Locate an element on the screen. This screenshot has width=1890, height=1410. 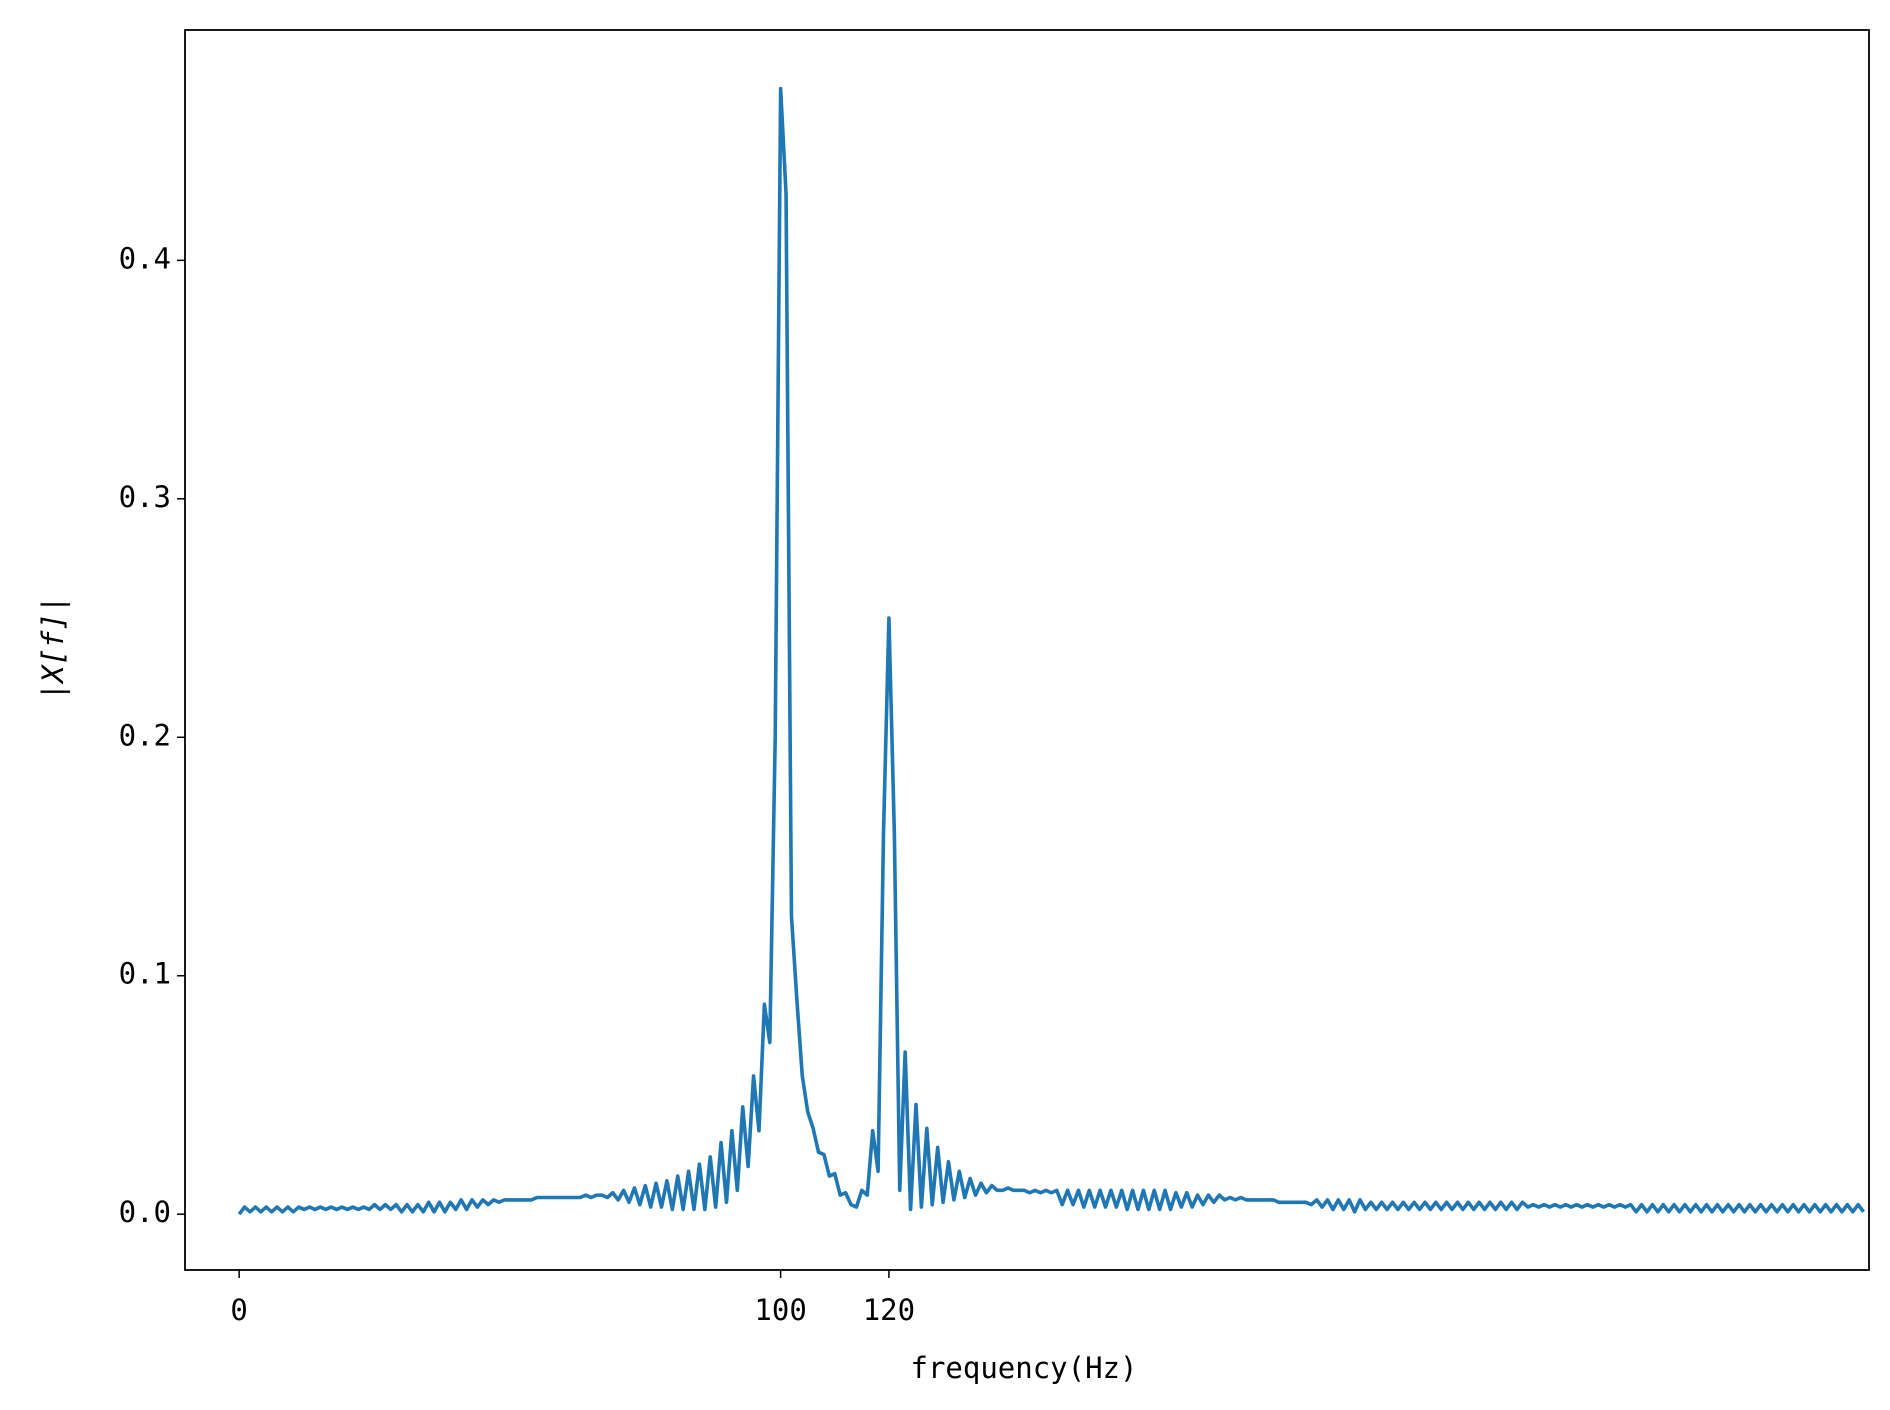
y-tick-label: 0.3 is located at coordinates (145, 497).